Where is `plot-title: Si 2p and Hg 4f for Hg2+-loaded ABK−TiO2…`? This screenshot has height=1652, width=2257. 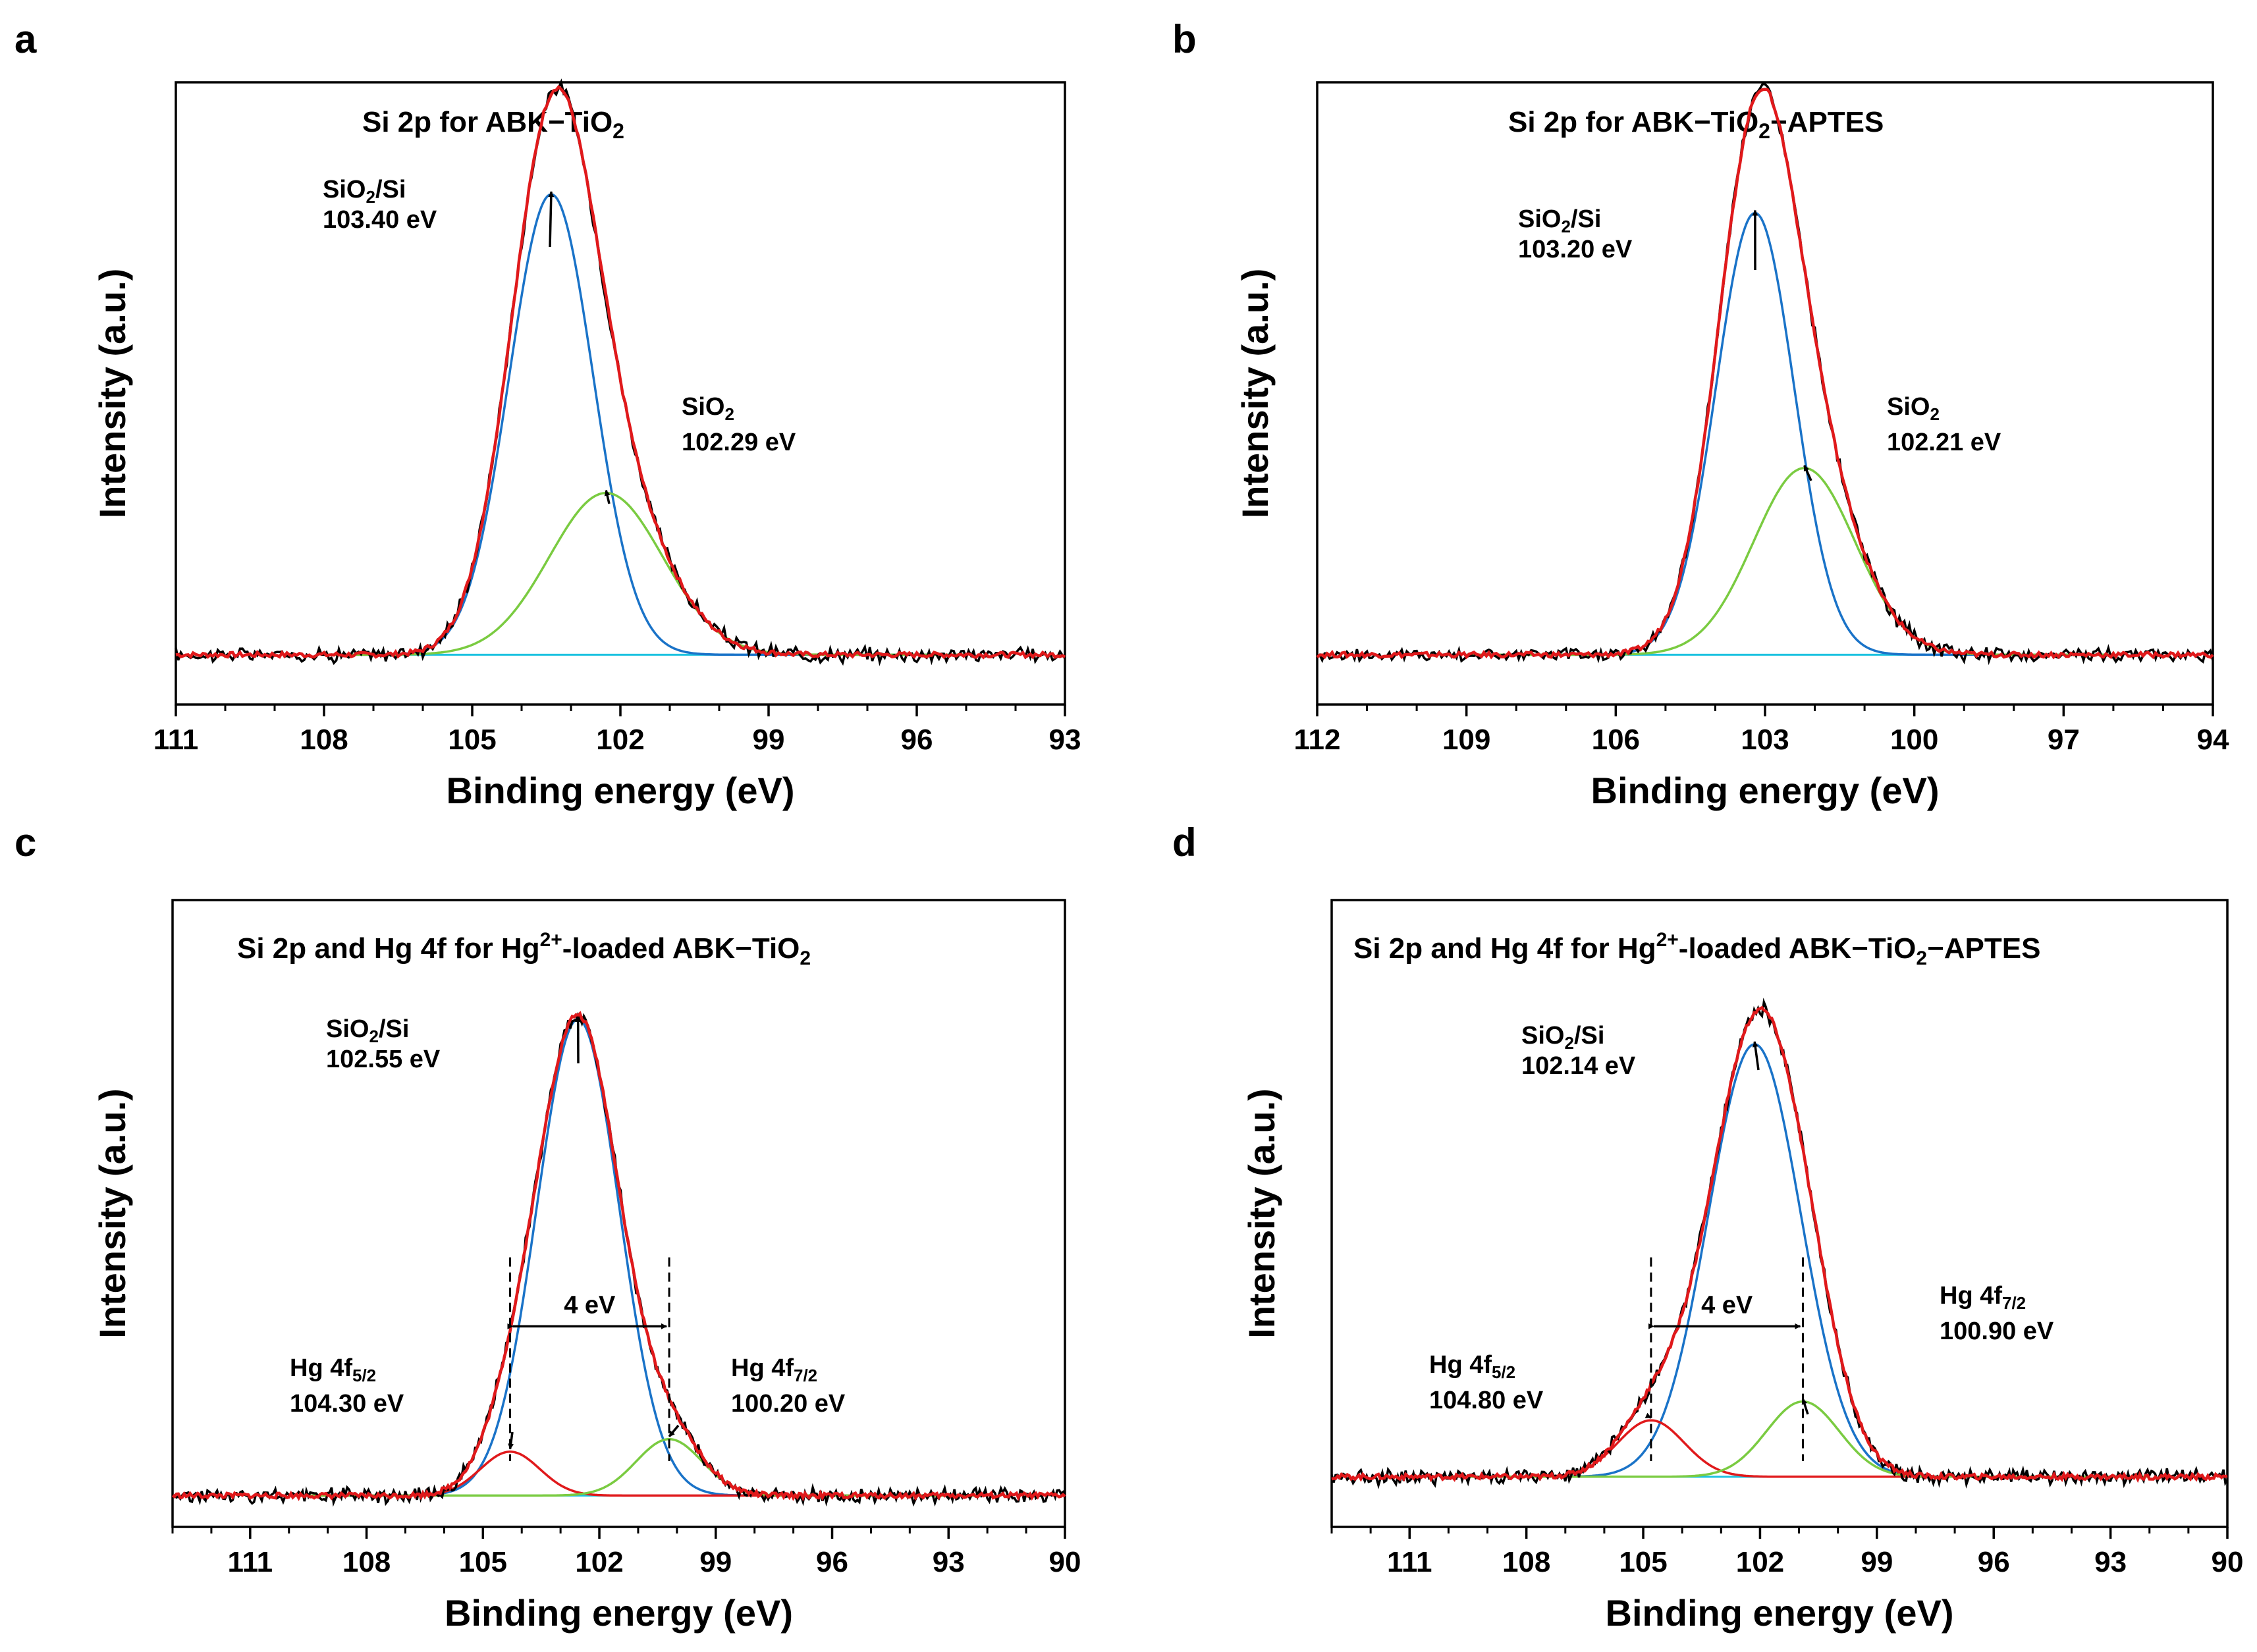
plot-title: Si 2p and Hg 4f for Hg2+-loaded ABK−TiO2… is located at coordinates (1696, 949).